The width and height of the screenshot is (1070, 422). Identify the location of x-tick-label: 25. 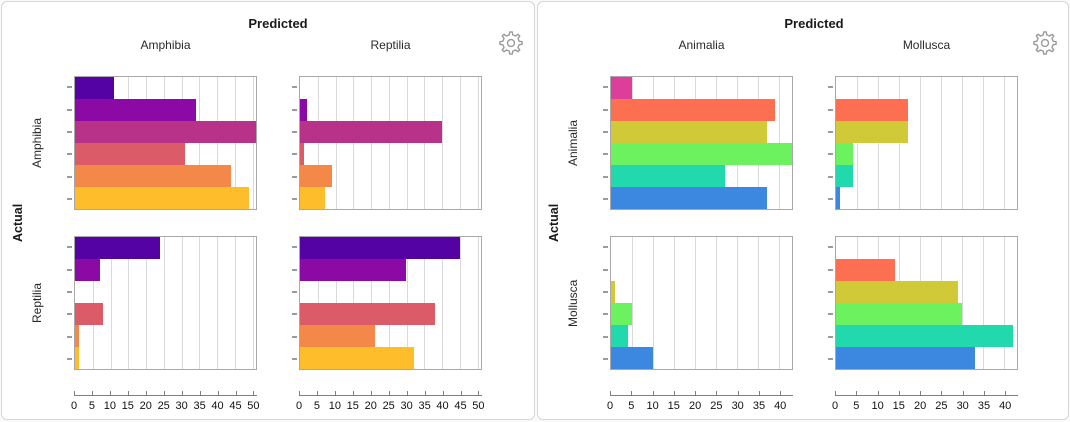
(716, 406).